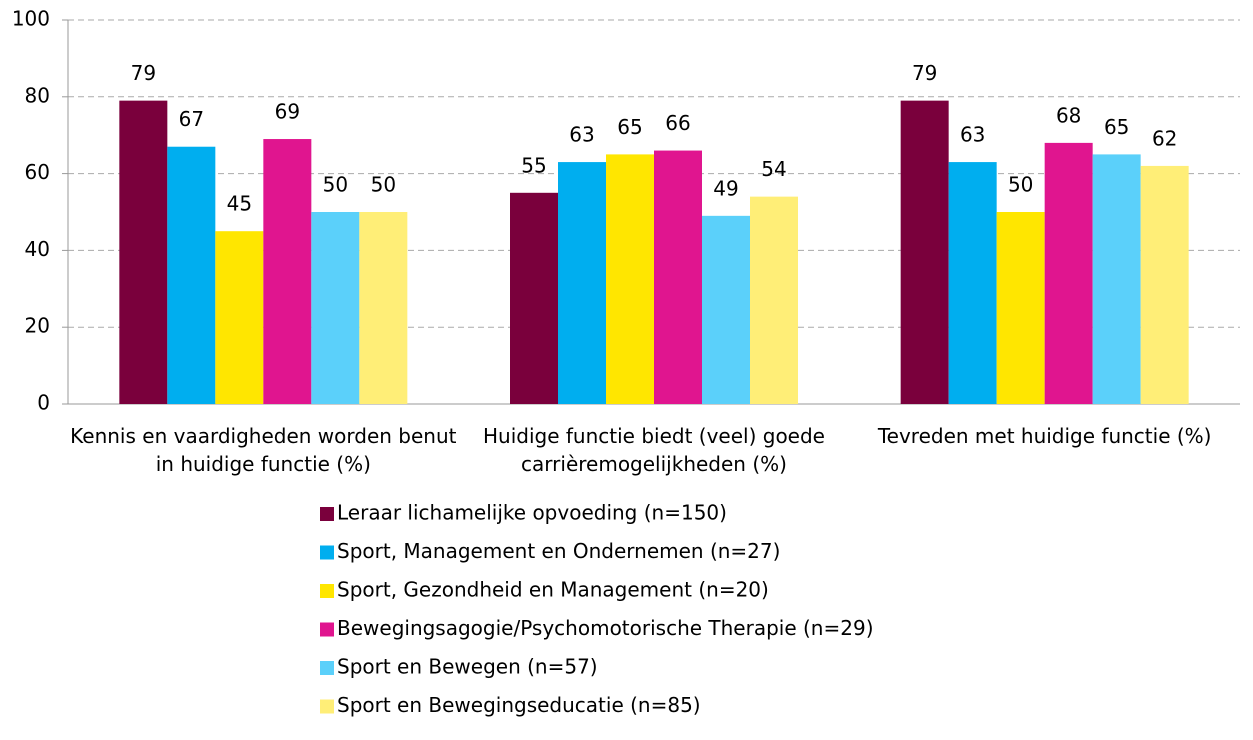 The height and width of the screenshot is (740, 1253). Describe the element at coordinates (287, 112) in the screenshot. I see `data-label: 69` at that location.